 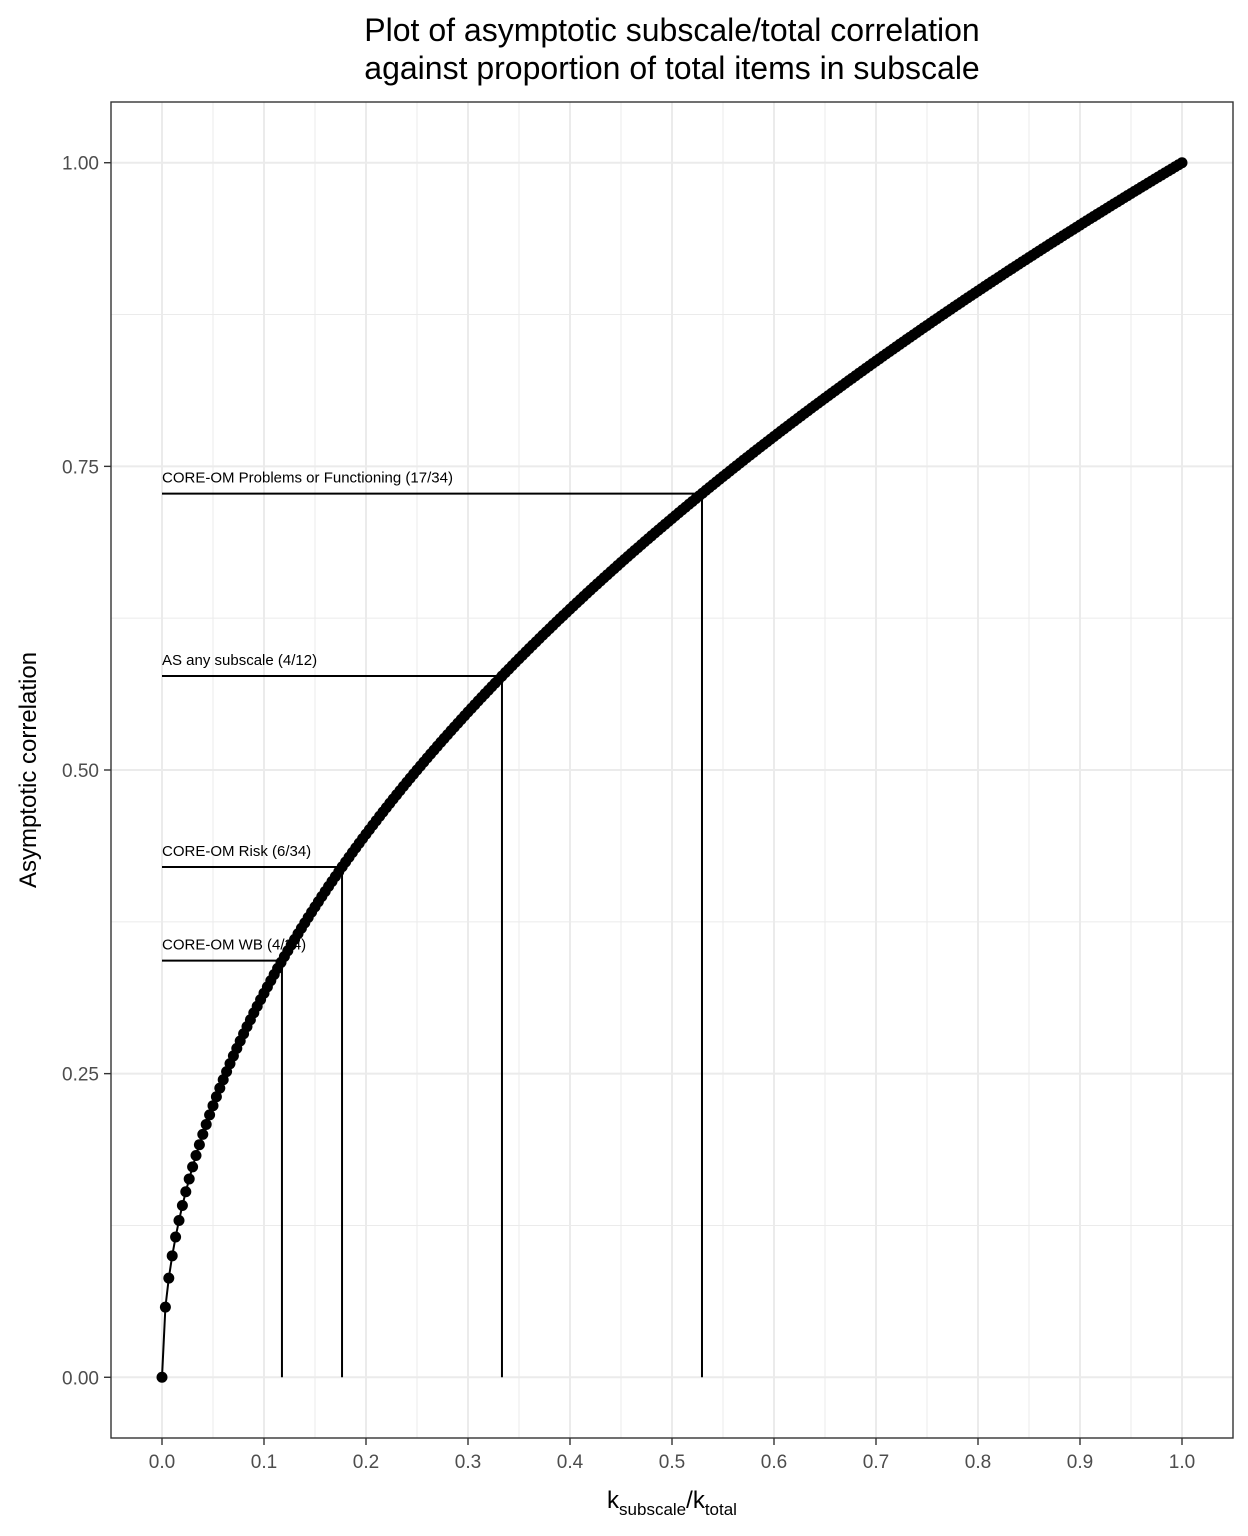 What do you see at coordinates (28, 770) in the screenshot?
I see `y-axis-title: Asymptotic correlation` at bounding box center [28, 770].